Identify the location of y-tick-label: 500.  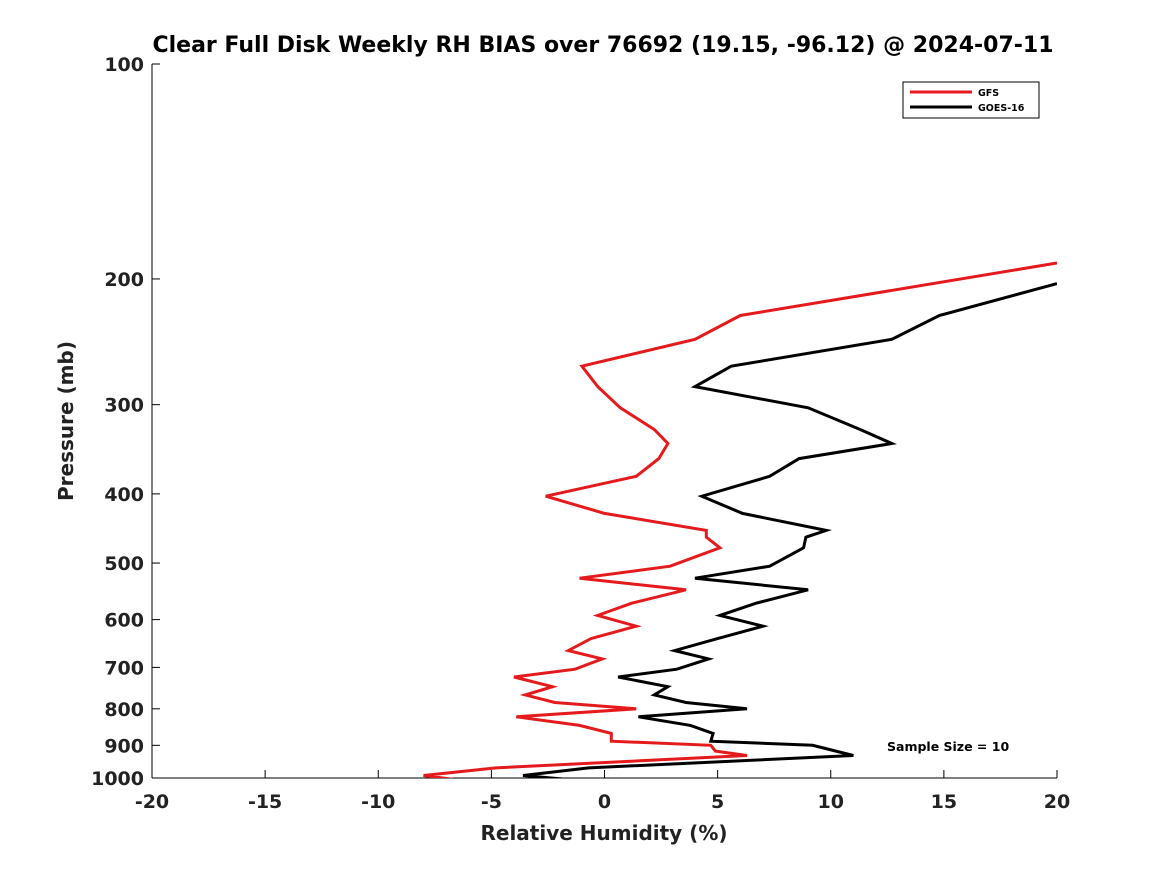
(124, 564).